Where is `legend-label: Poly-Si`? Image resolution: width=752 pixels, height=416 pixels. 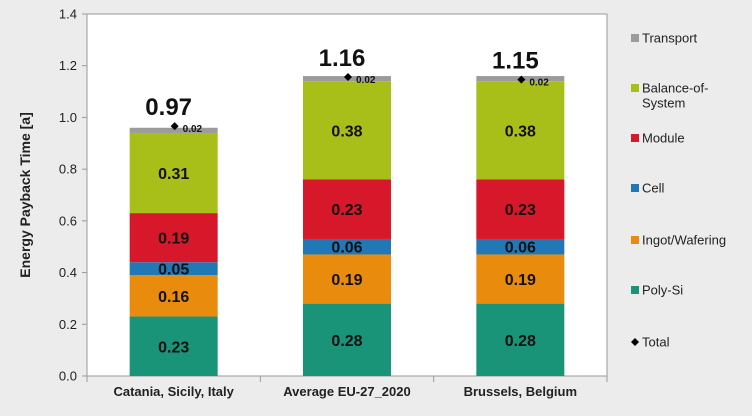
legend-label: Poly-Si is located at coordinates (662, 290).